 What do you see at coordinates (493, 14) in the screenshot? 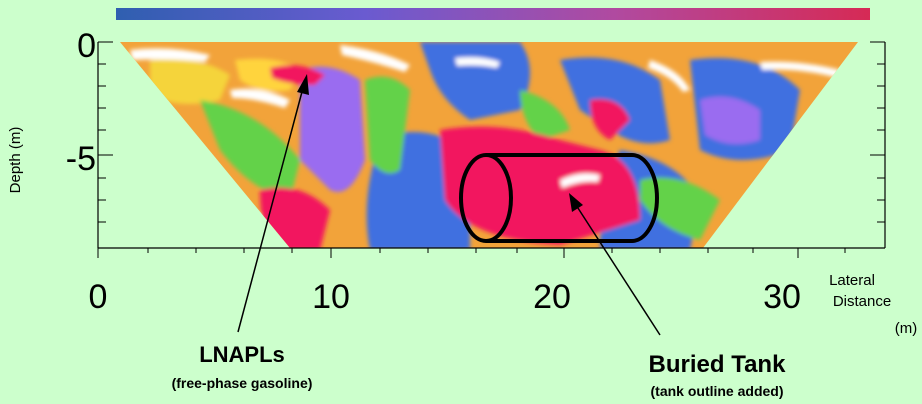
I see `colorbar` at bounding box center [493, 14].